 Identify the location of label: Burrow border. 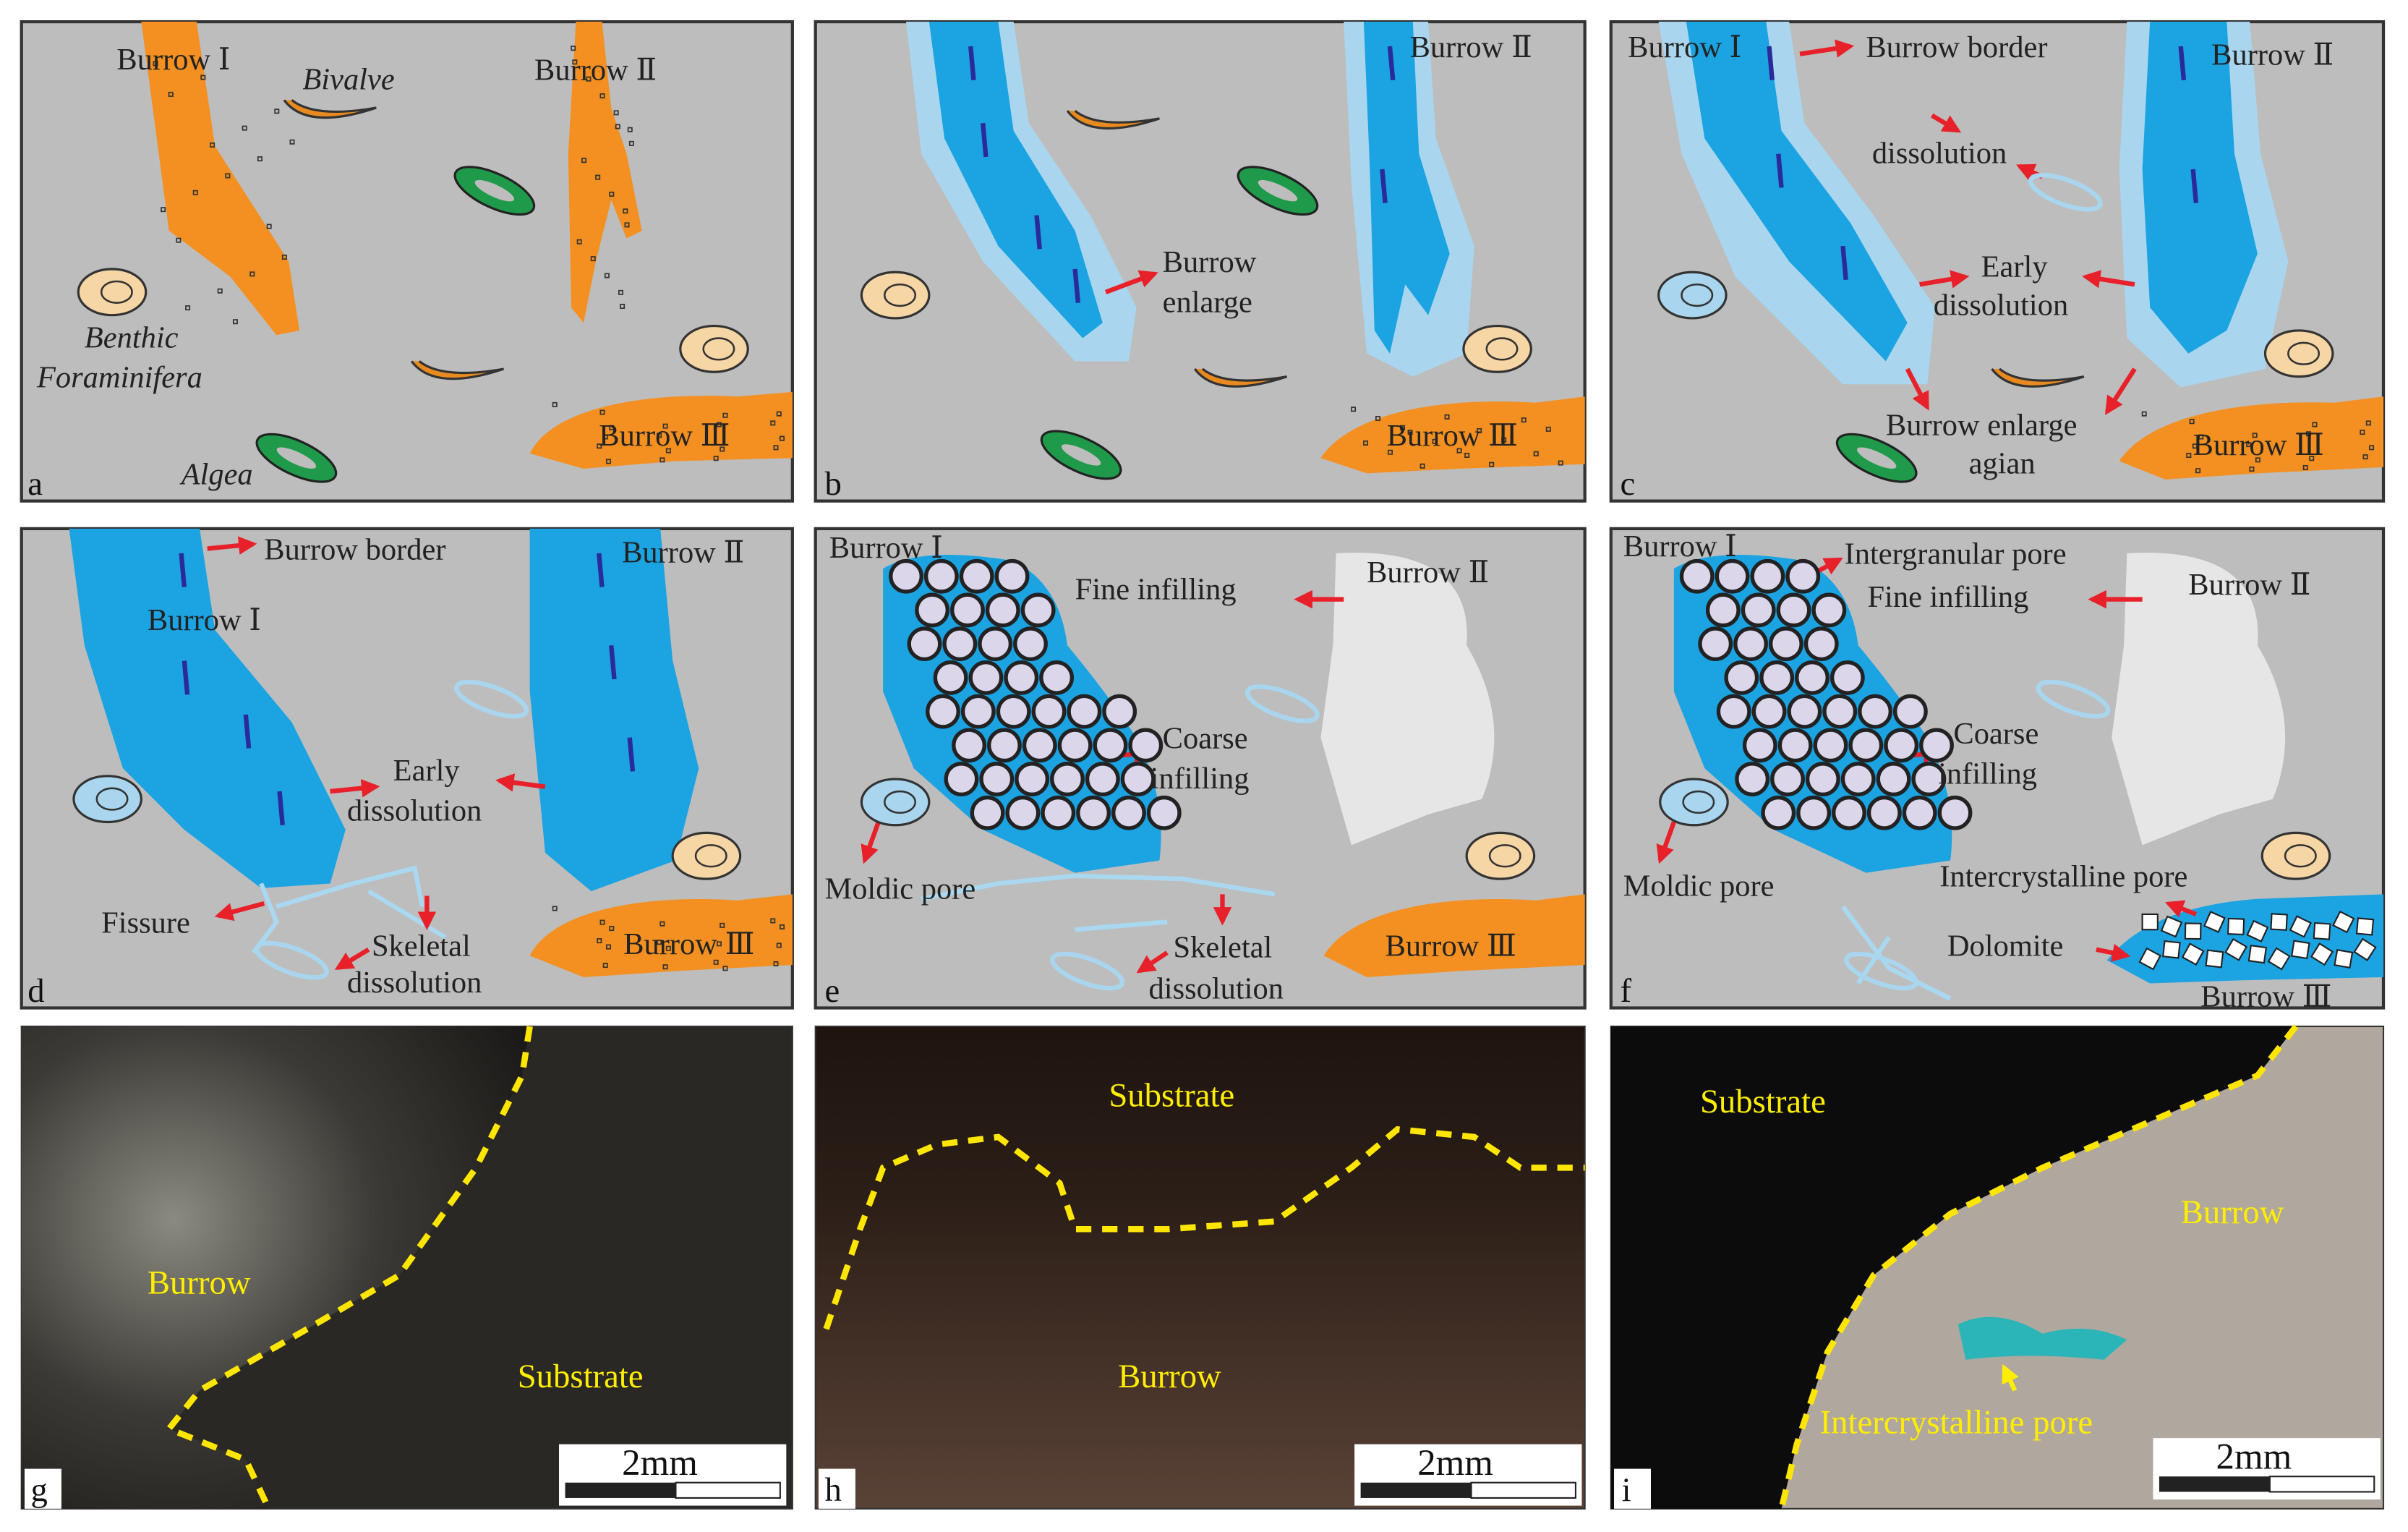
(1956, 47).